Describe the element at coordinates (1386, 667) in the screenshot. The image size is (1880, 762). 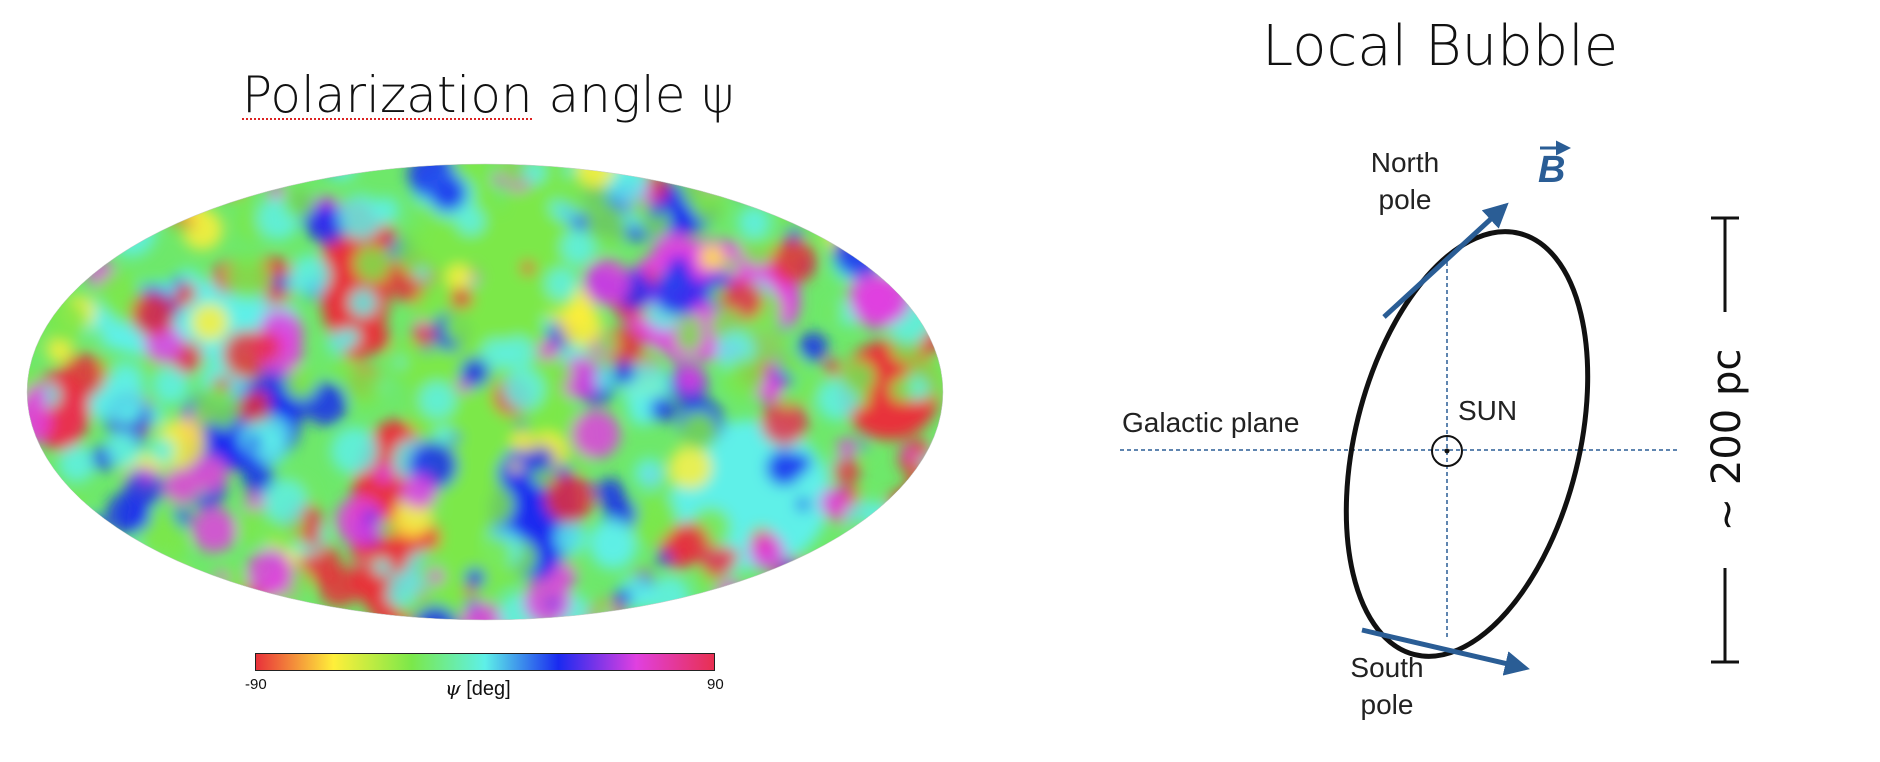
I see `south-pole-label-line1: South` at that location.